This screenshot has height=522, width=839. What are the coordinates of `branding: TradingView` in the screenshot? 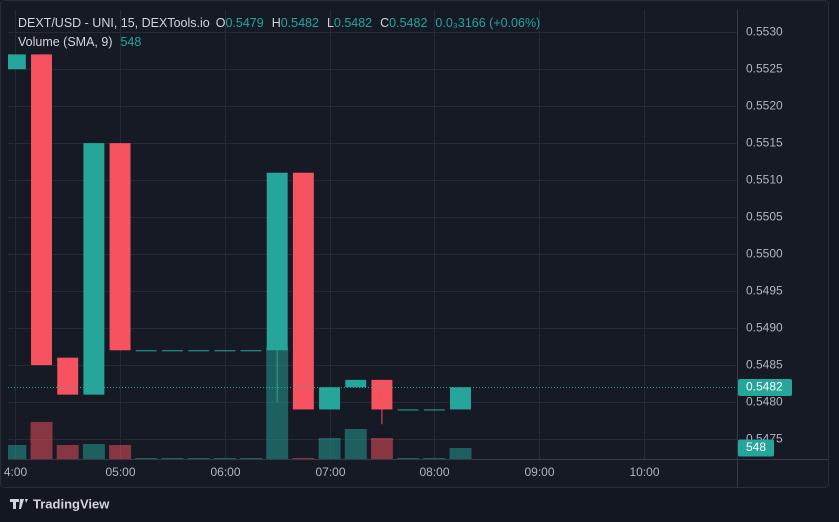 It's located at (60, 503).